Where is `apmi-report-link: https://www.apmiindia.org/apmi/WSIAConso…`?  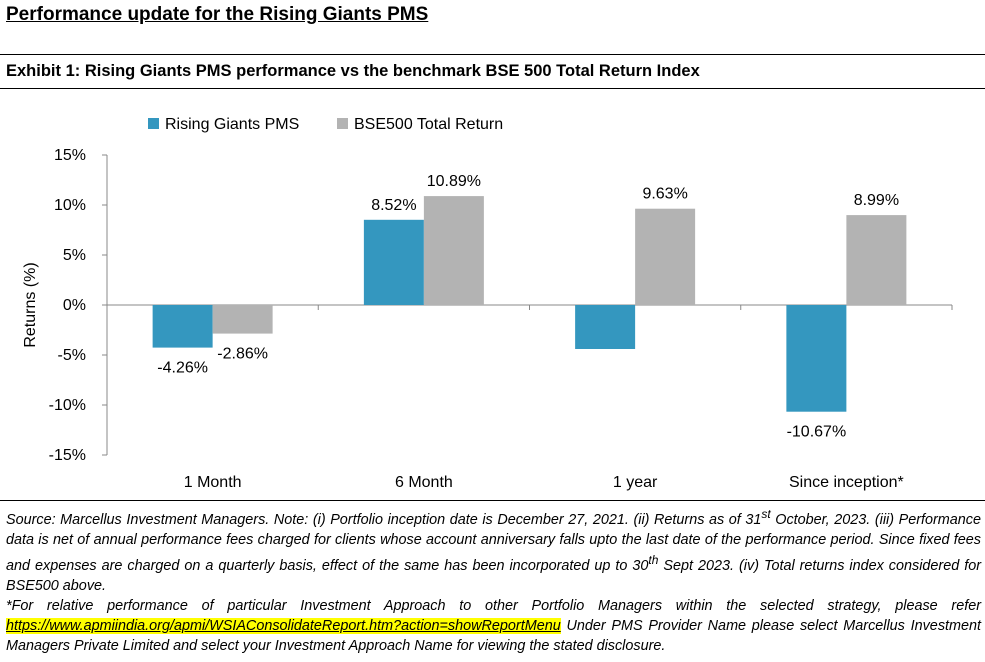 apmi-report-link: https://www.apmiindia.org/apmi/WSIAConso… is located at coordinates (283, 625).